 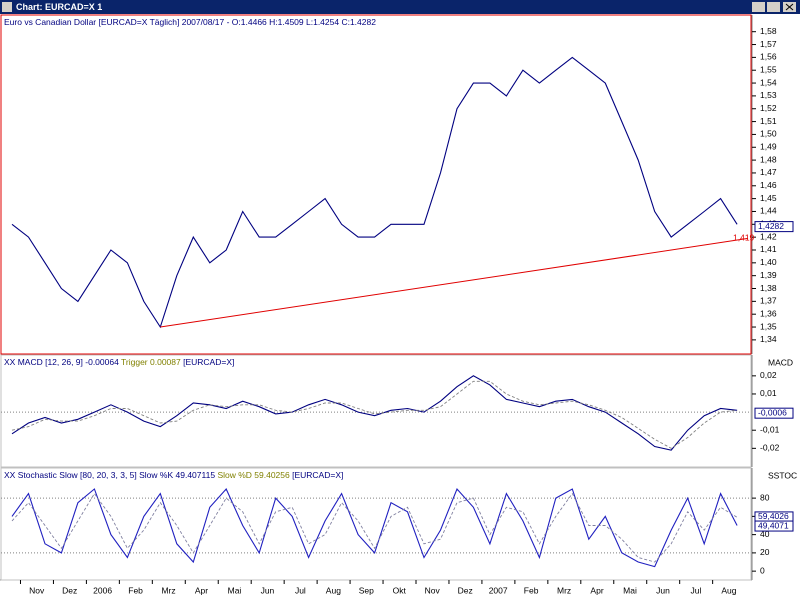 I want to click on last-value-label: 1,4282, so click(x=771, y=226).